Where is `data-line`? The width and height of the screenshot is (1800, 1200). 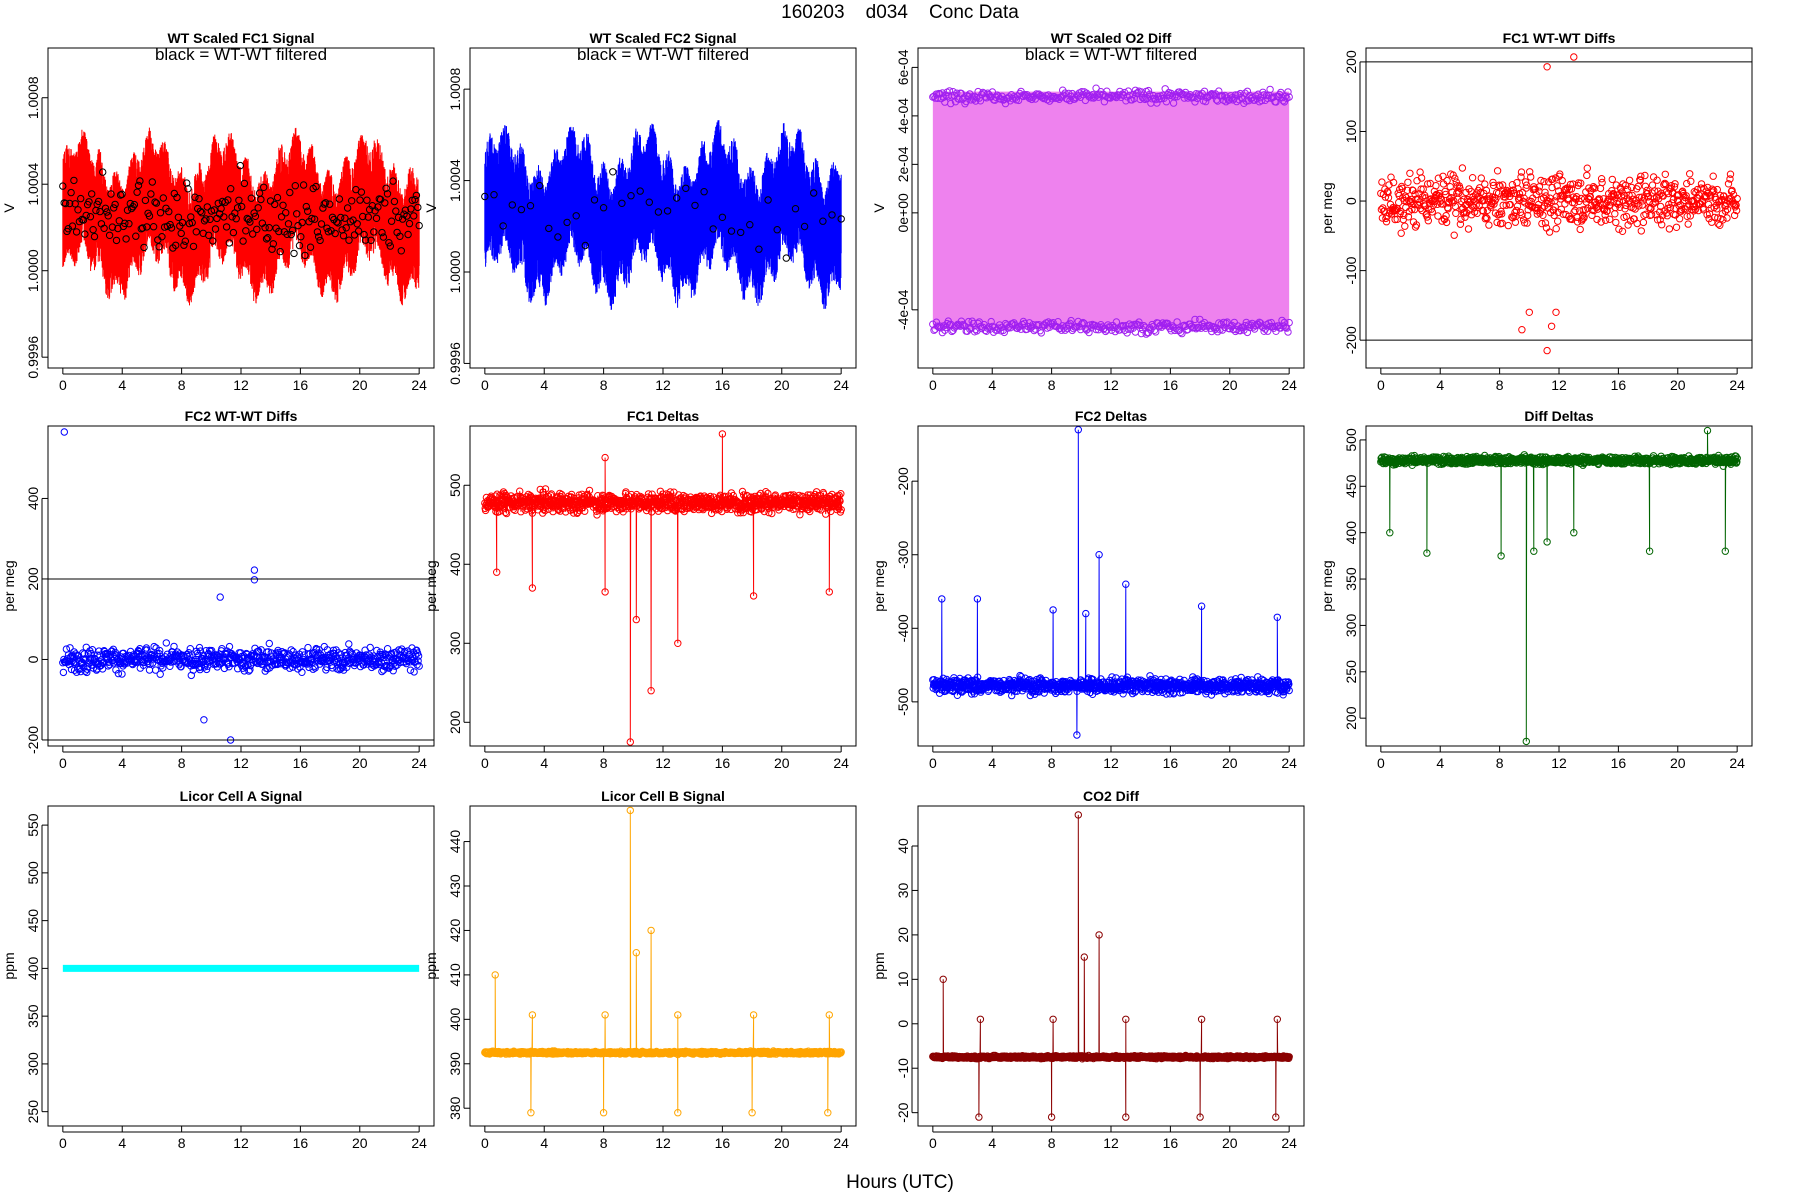 data-line is located at coordinates (663, 588).